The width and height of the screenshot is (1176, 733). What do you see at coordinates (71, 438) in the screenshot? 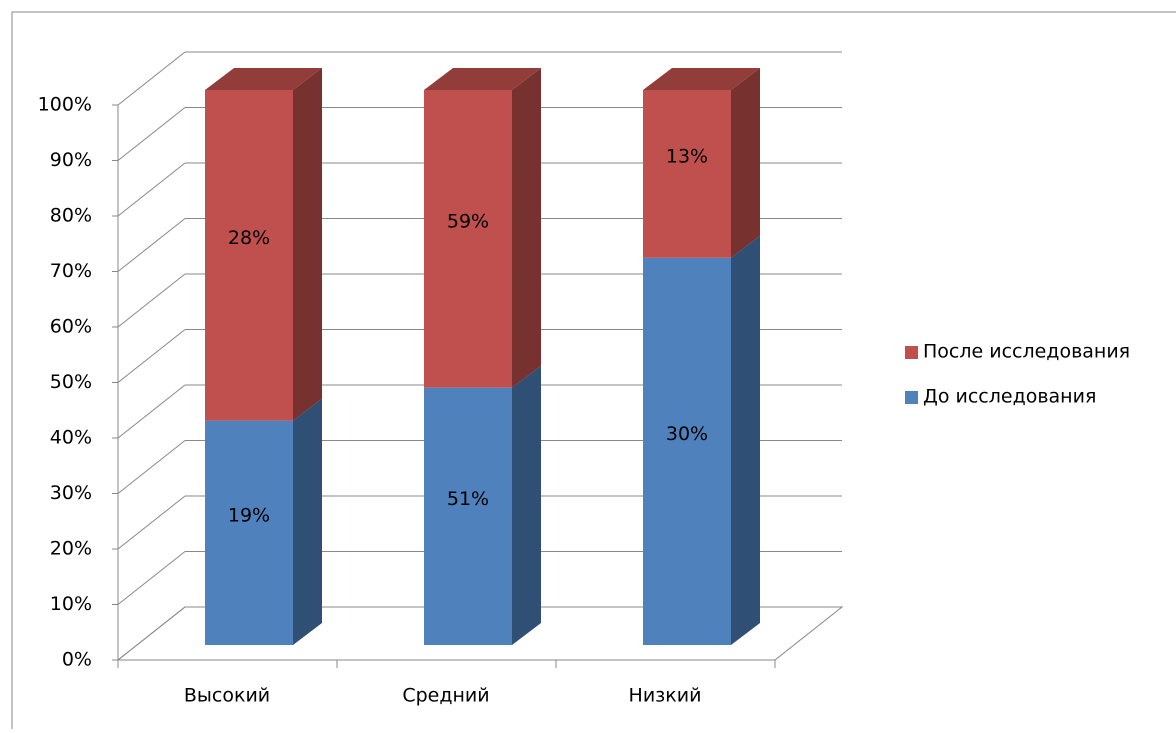
I see `y-tick-label: 40%` at bounding box center [71, 438].